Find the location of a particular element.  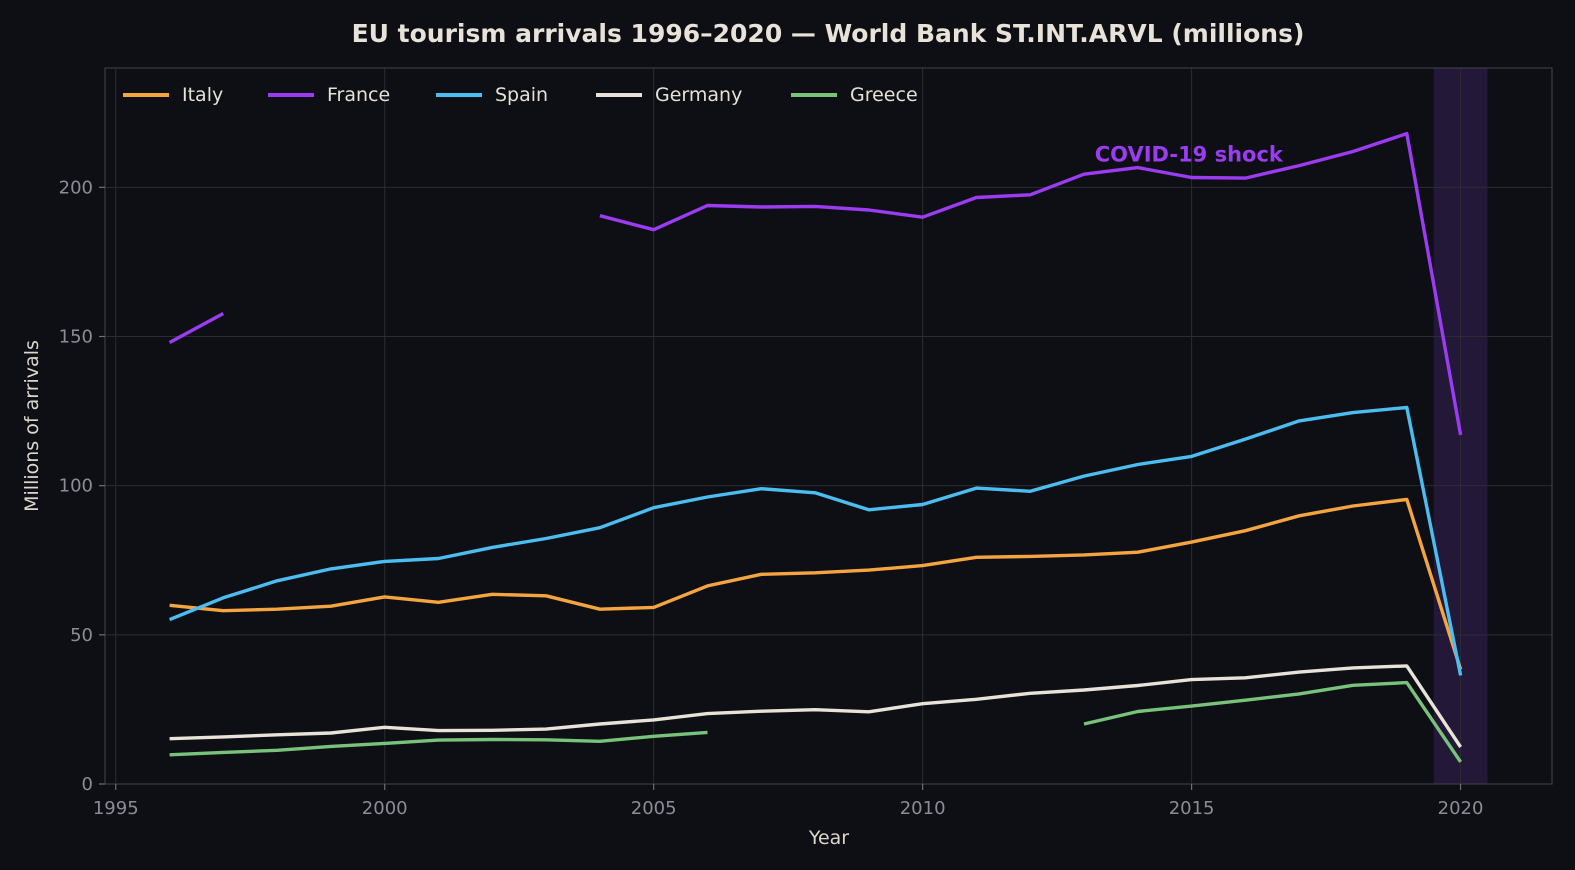

x-tick-label: 2005 is located at coordinates (654, 808).